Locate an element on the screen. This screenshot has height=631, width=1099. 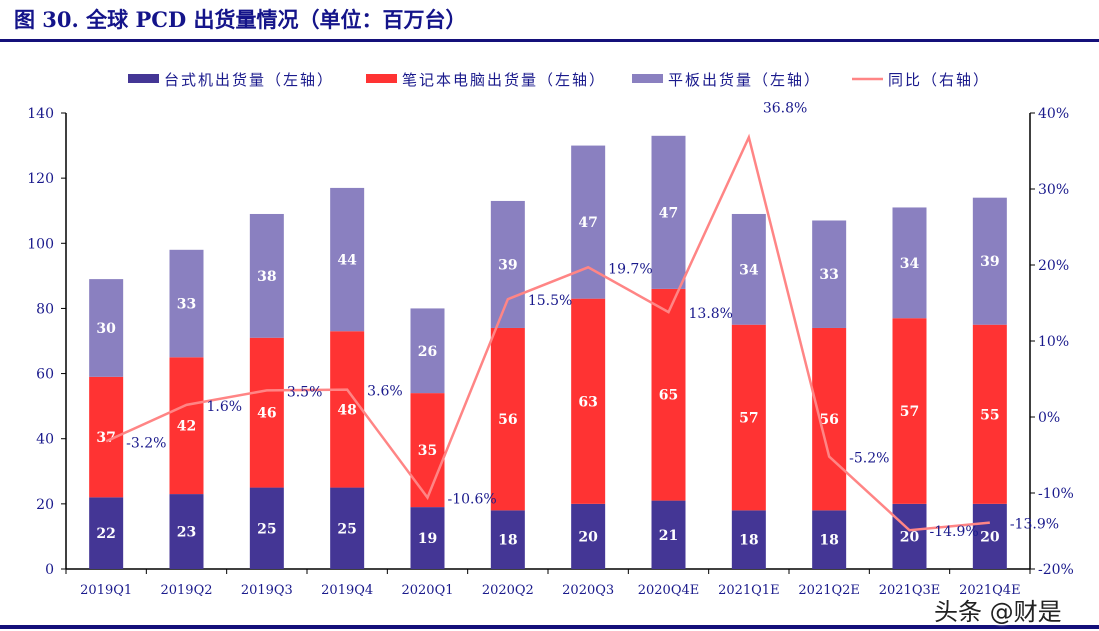
yoy-label: 13.8% is located at coordinates (711, 314).